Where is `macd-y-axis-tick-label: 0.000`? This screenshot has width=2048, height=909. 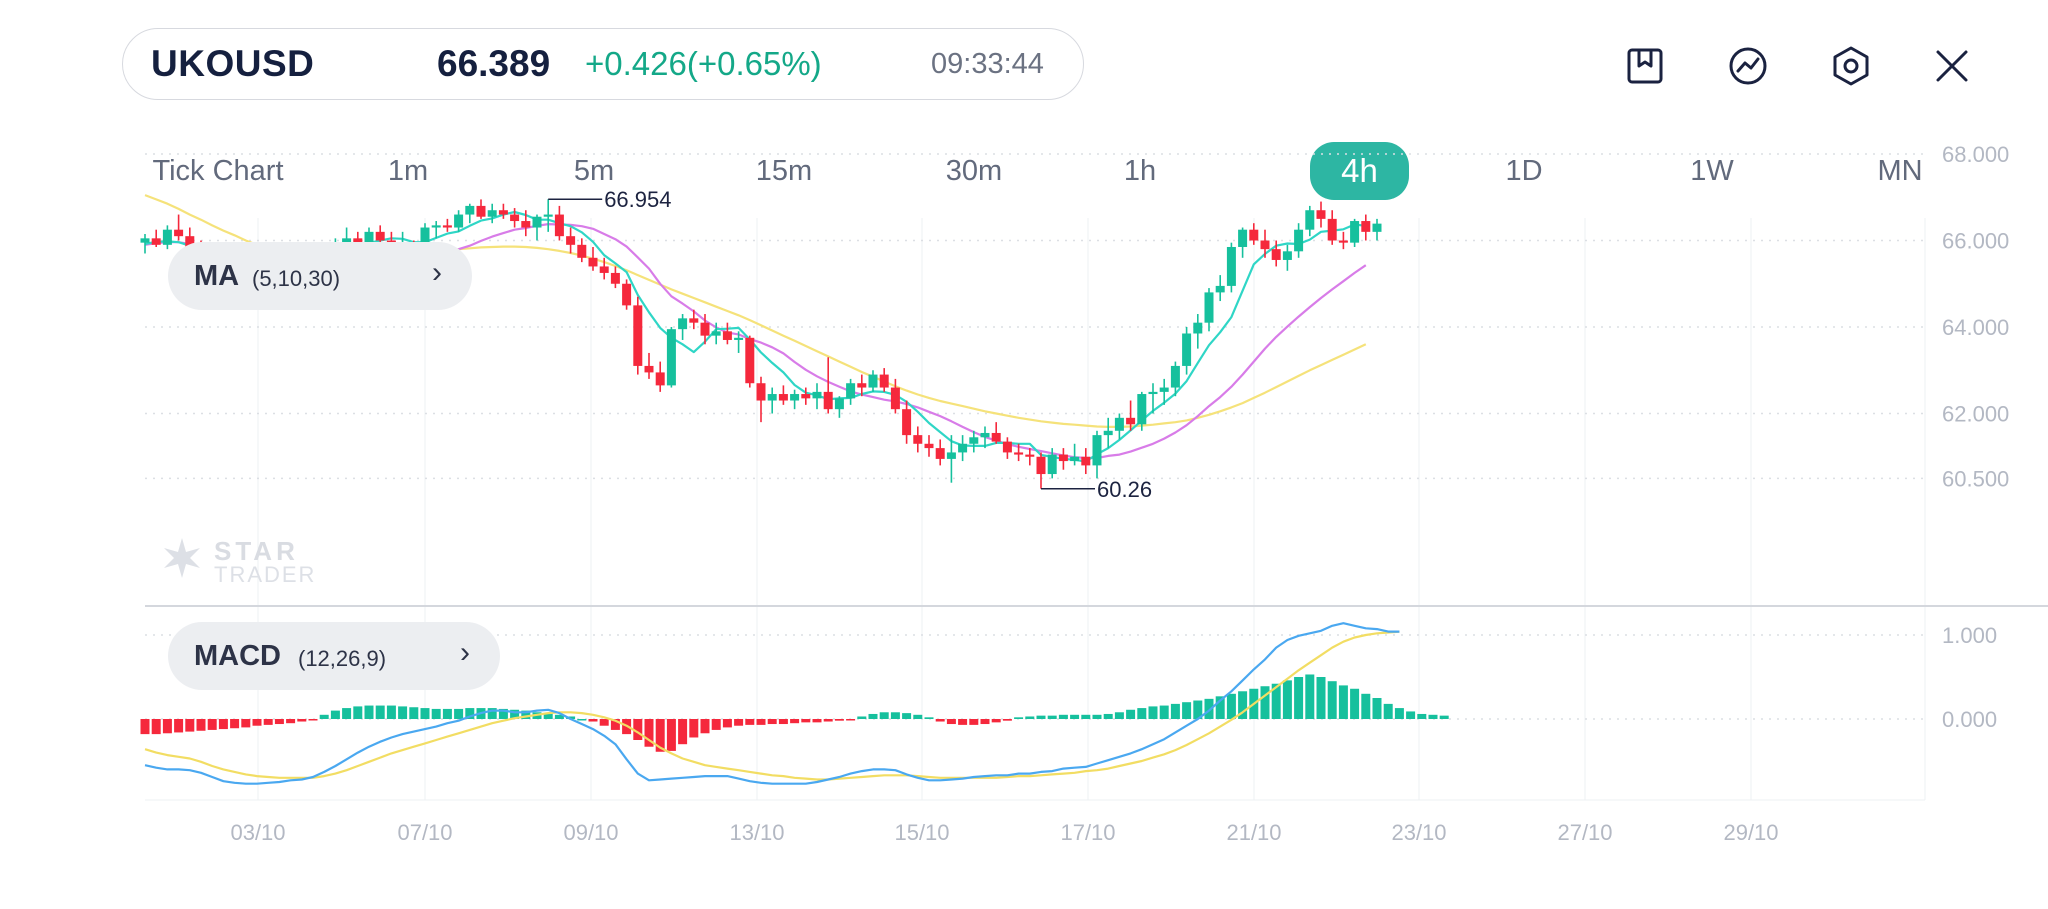
macd-y-axis-tick-label: 0.000 is located at coordinates (1969, 719).